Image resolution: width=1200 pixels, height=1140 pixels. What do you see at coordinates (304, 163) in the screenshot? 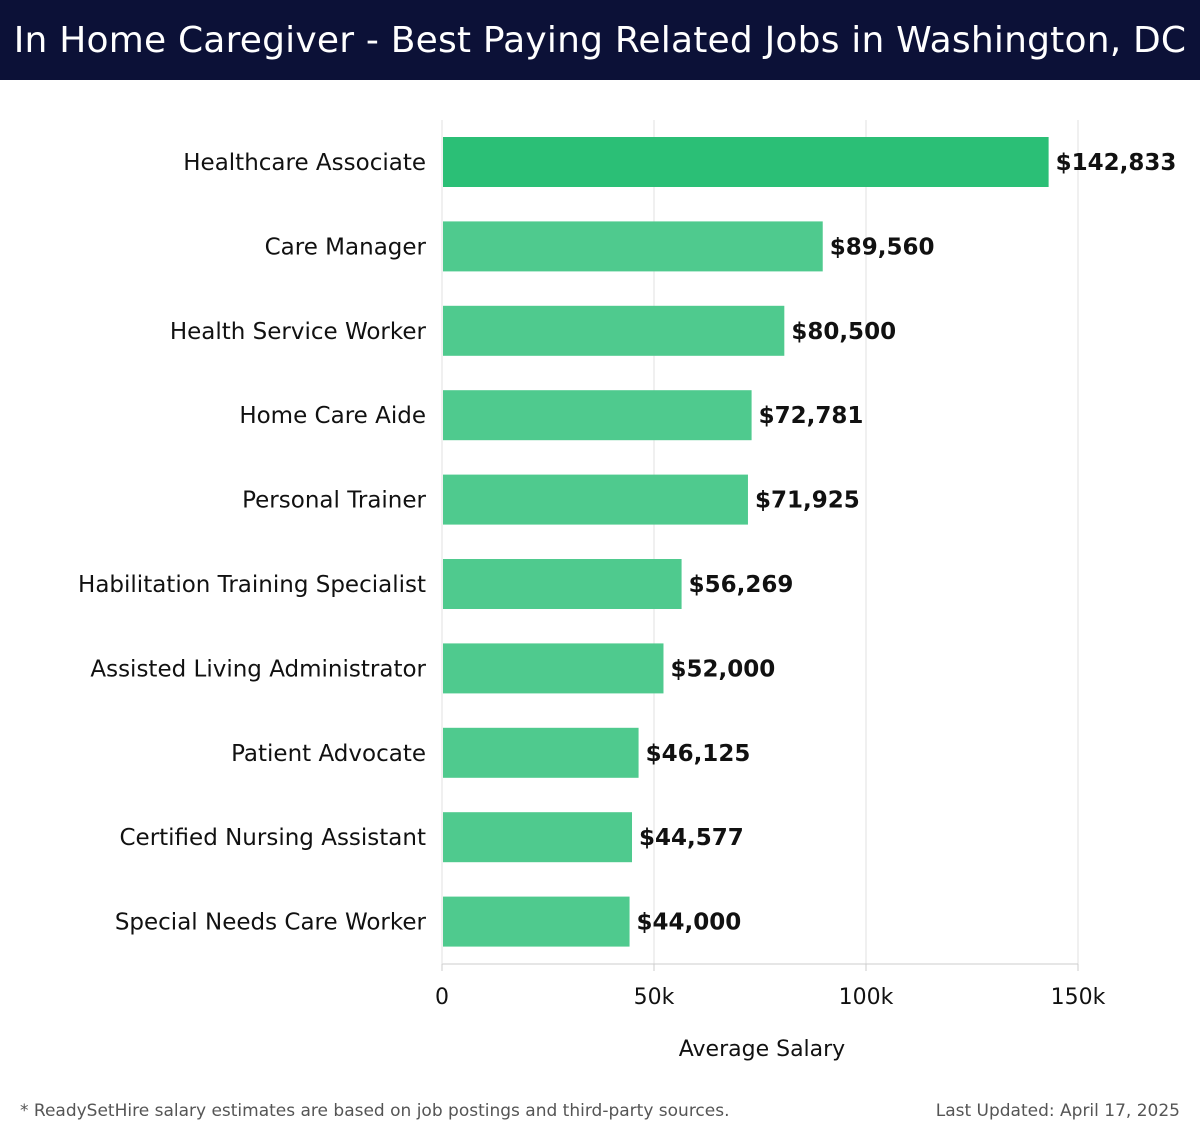
I see `category-label: Healthcare Associate` at bounding box center [304, 163].